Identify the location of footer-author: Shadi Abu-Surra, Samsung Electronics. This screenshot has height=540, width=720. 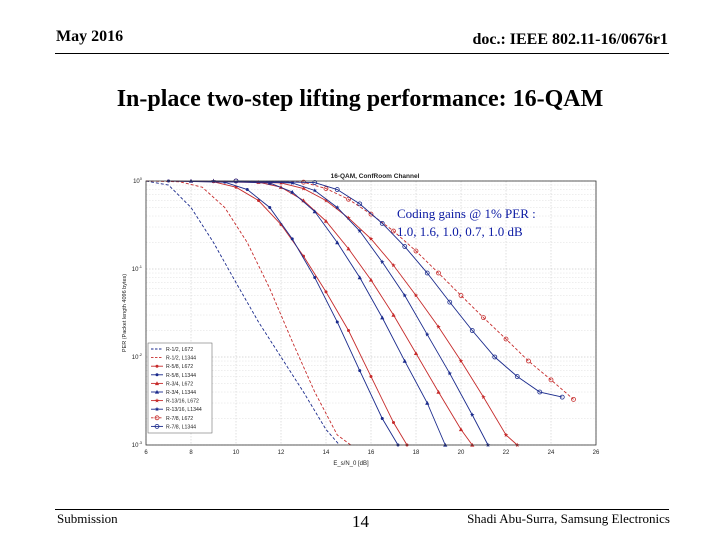
(568, 518).